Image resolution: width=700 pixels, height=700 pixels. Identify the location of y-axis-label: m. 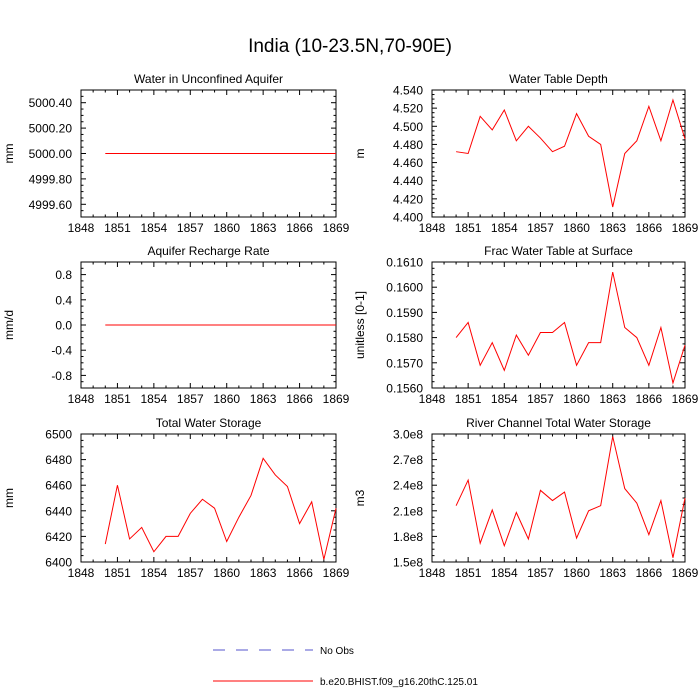
(360, 154).